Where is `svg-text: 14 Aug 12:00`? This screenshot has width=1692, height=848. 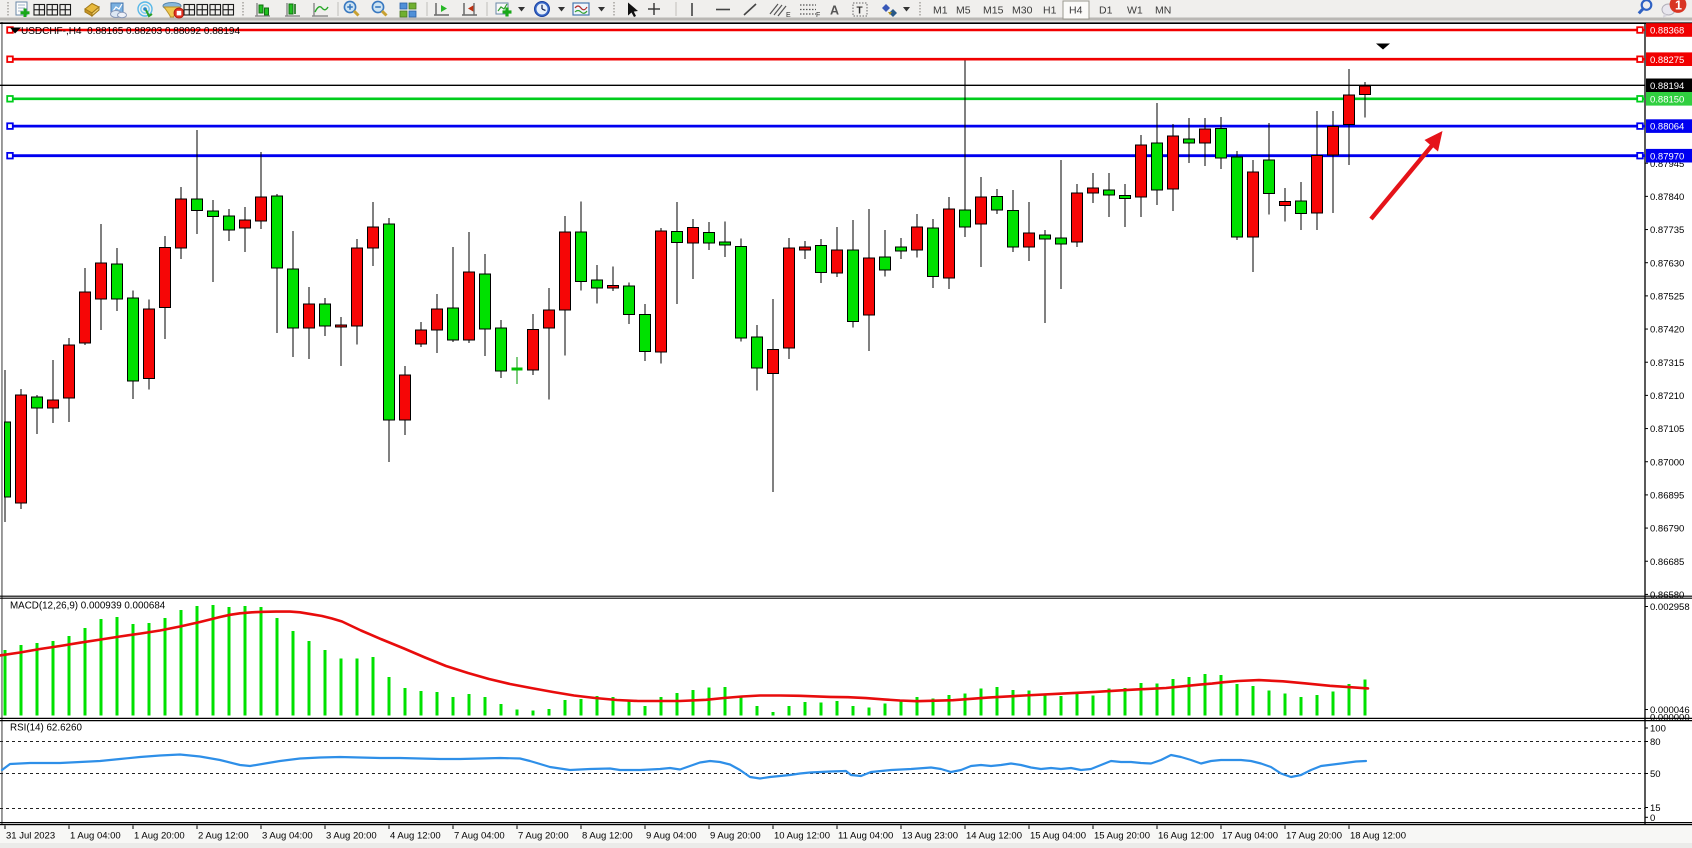 svg-text: 14 Aug 12:00 is located at coordinates (994, 836).